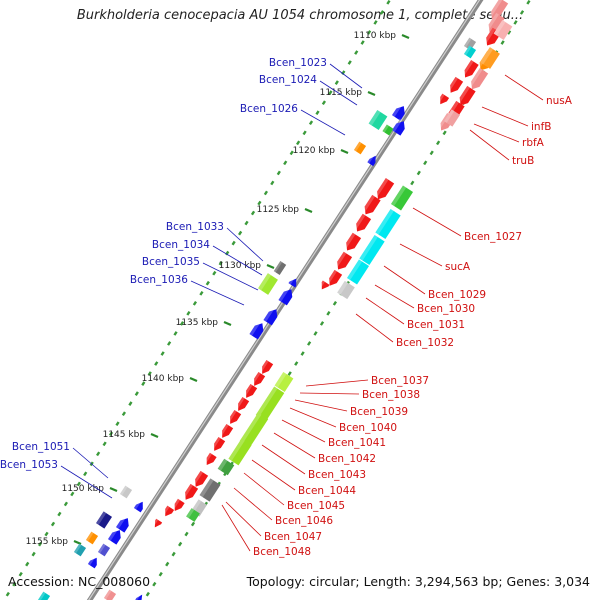 Image resolution: width=600 pixels, height=600 pixels. What do you see at coordinates (240, 266) in the screenshot?
I see `kbp-tick-label: 1130 kbp` at bounding box center [240, 266].